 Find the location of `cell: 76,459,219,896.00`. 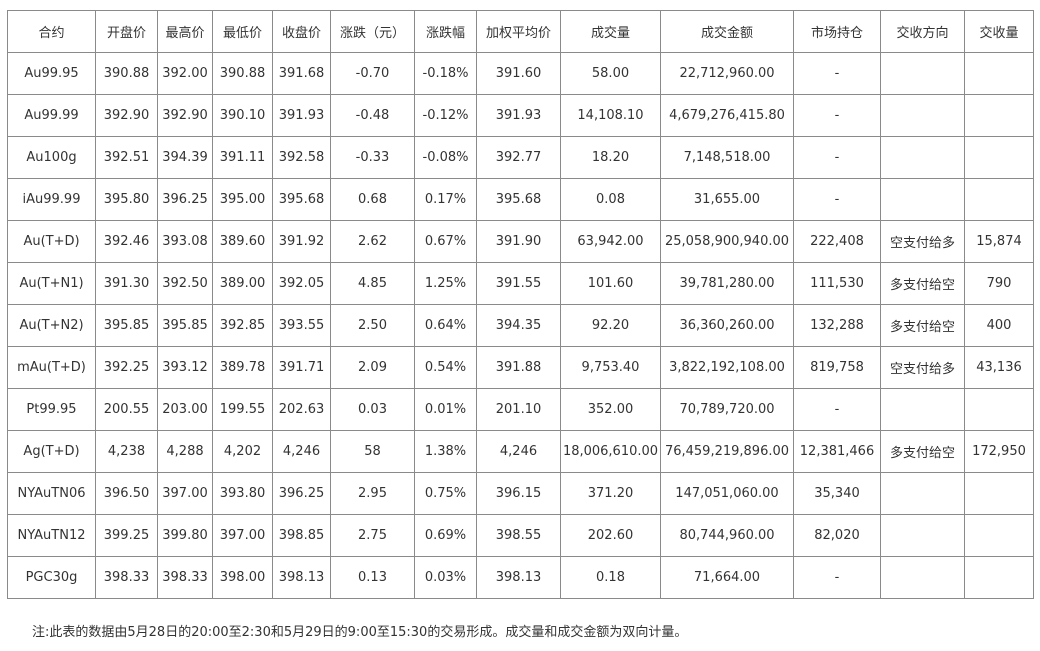

cell: 76,459,219,896.00 is located at coordinates (727, 451).